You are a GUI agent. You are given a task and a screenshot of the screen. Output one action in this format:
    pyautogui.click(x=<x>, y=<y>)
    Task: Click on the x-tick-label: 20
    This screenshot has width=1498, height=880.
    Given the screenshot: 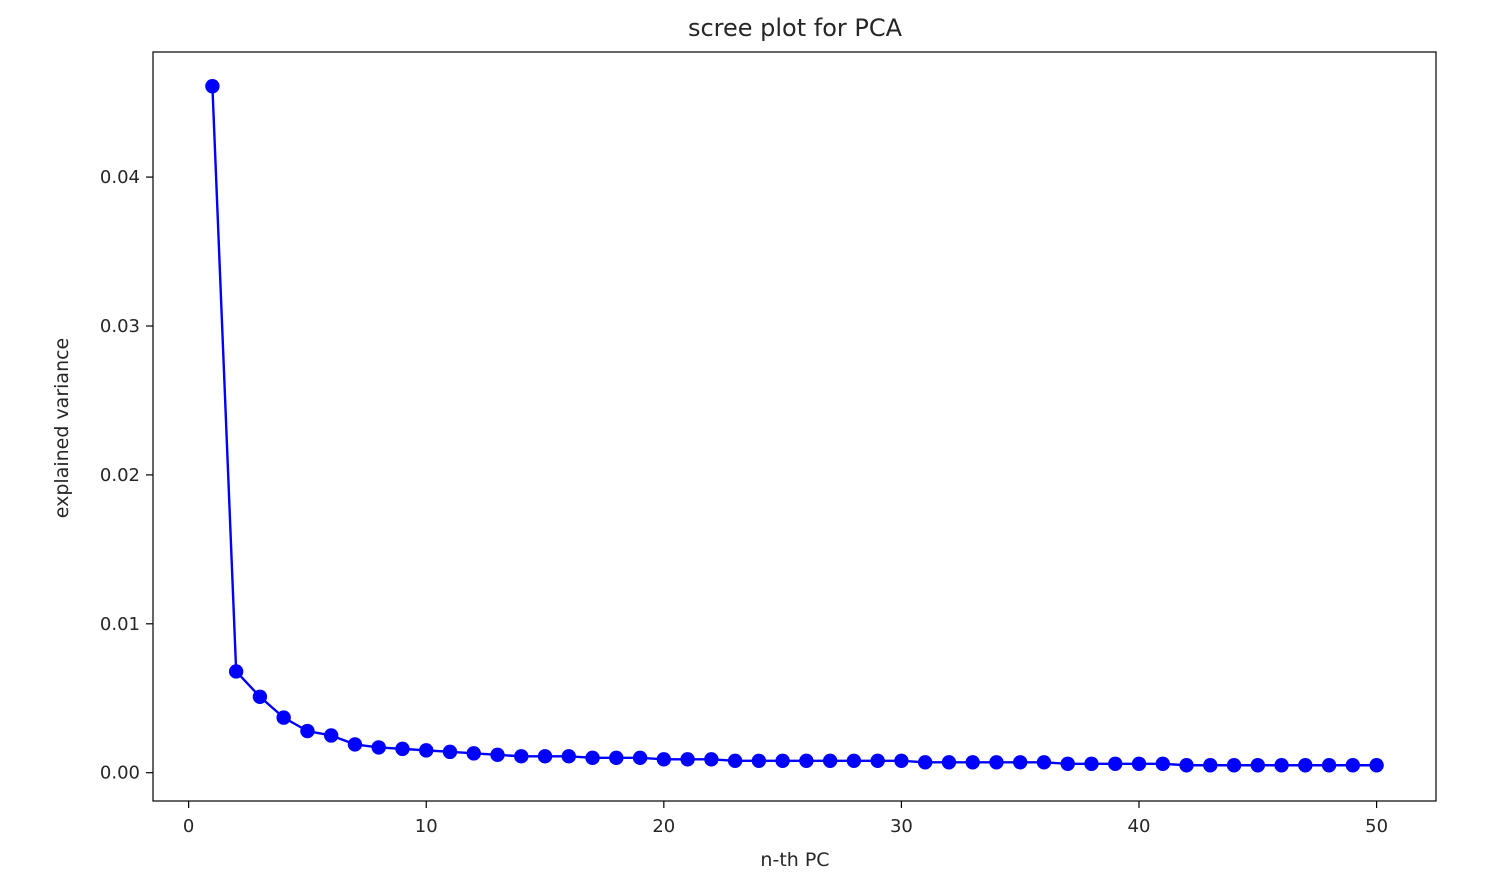 What is the action you would take?
    pyautogui.click(x=663, y=826)
    